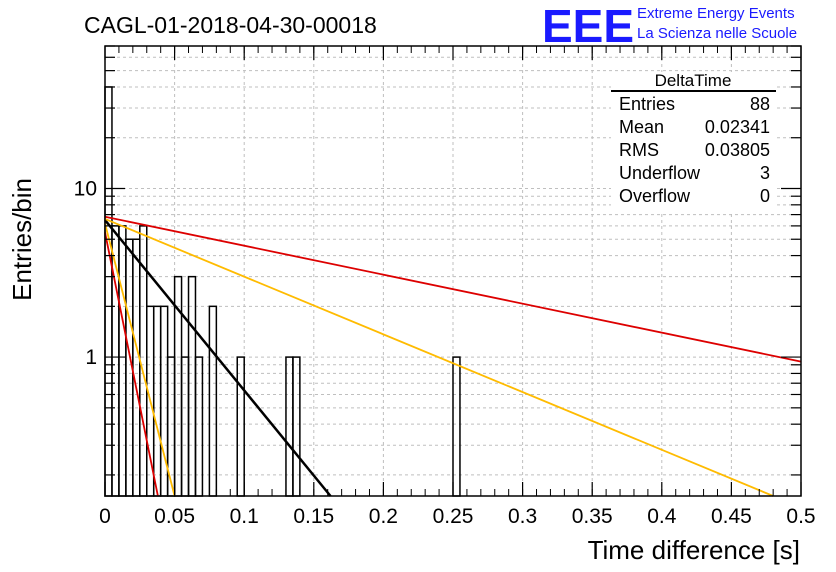  I want to click on fit-line-red, so click(131, 364).